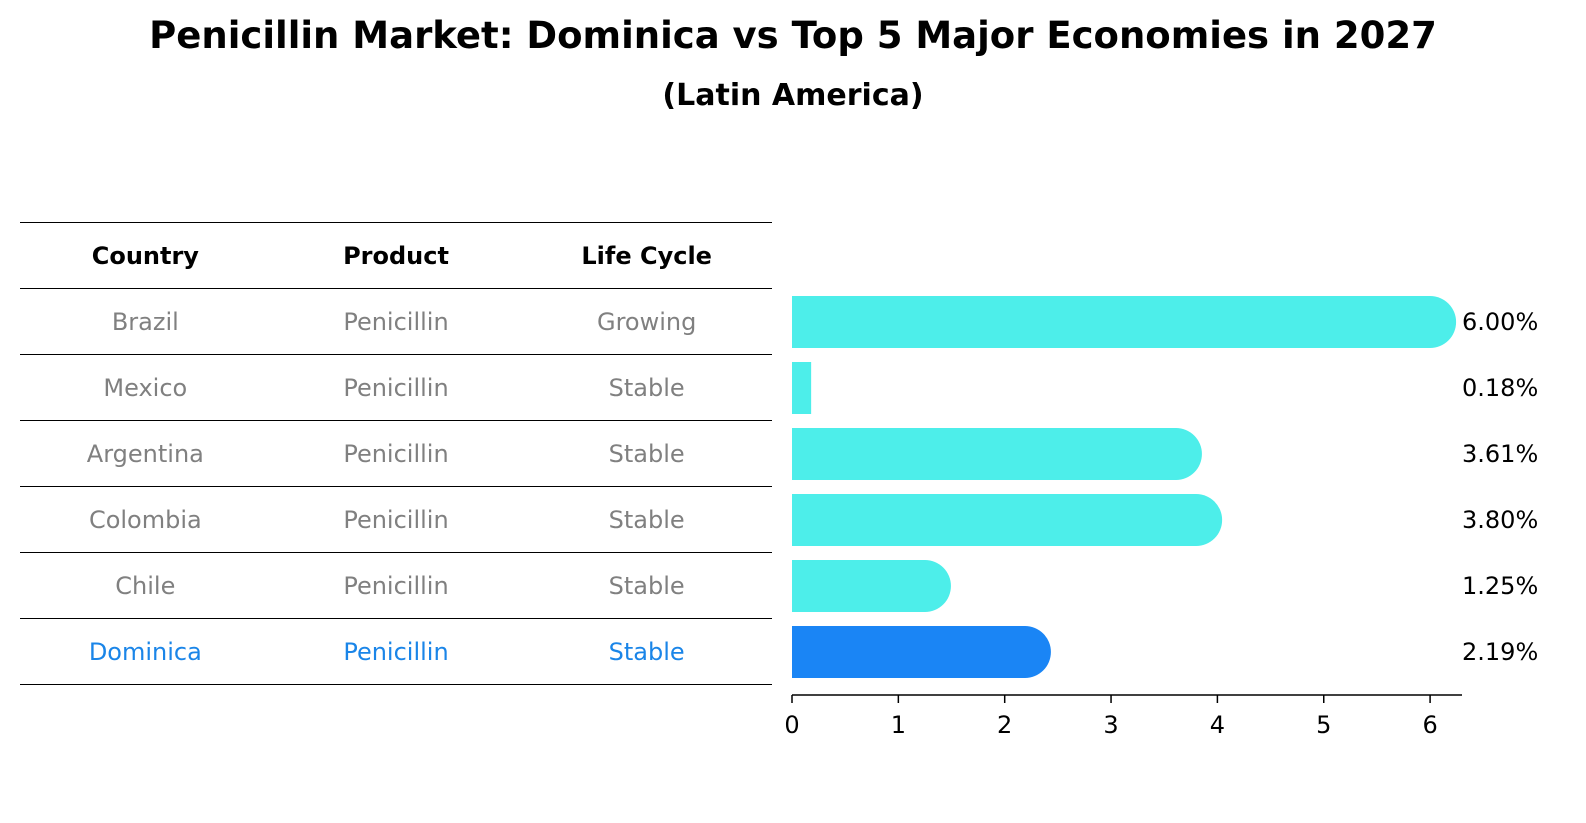 This screenshot has width=1586, height=823. What do you see at coordinates (1124, 322) in the screenshot?
I see `bar-brazil` at bounding box center [1124, 322].